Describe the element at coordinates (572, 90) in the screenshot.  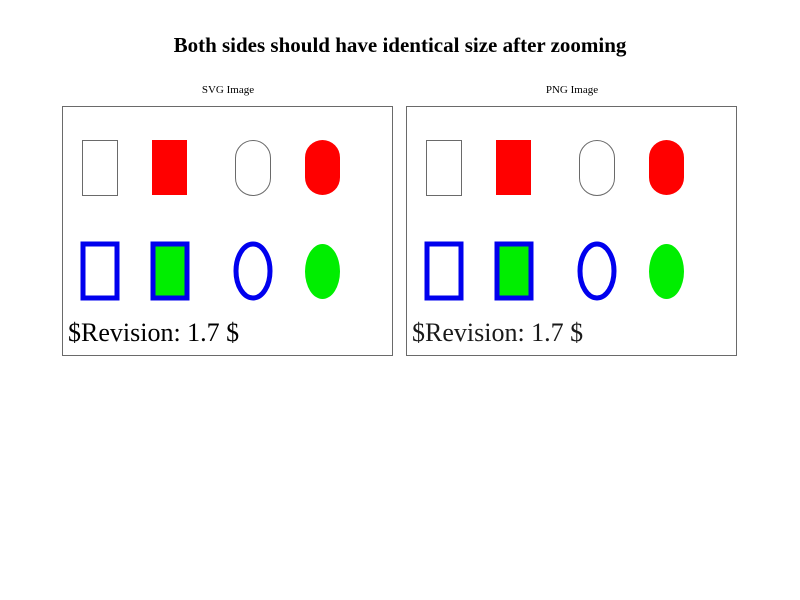
I see `png-image-caption: PNG Image` at that location.